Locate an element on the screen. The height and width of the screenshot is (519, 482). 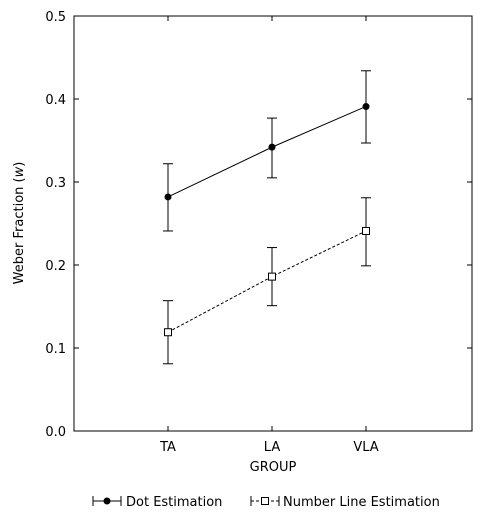
legend-item-dot-estimation: Dot Estimation is located at coordinates (157, 502).